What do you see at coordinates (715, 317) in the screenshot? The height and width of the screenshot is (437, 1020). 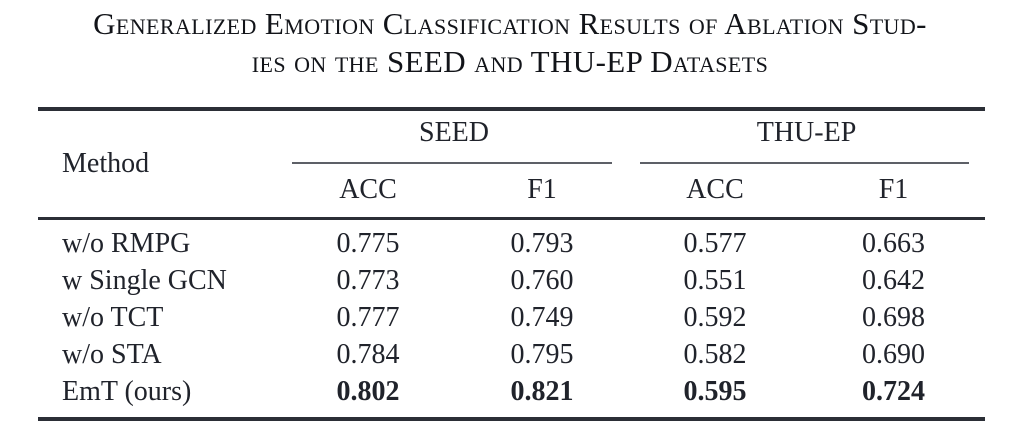 I see `value-thu-ep-acc: 0.592` at bounding box center [715, 317].